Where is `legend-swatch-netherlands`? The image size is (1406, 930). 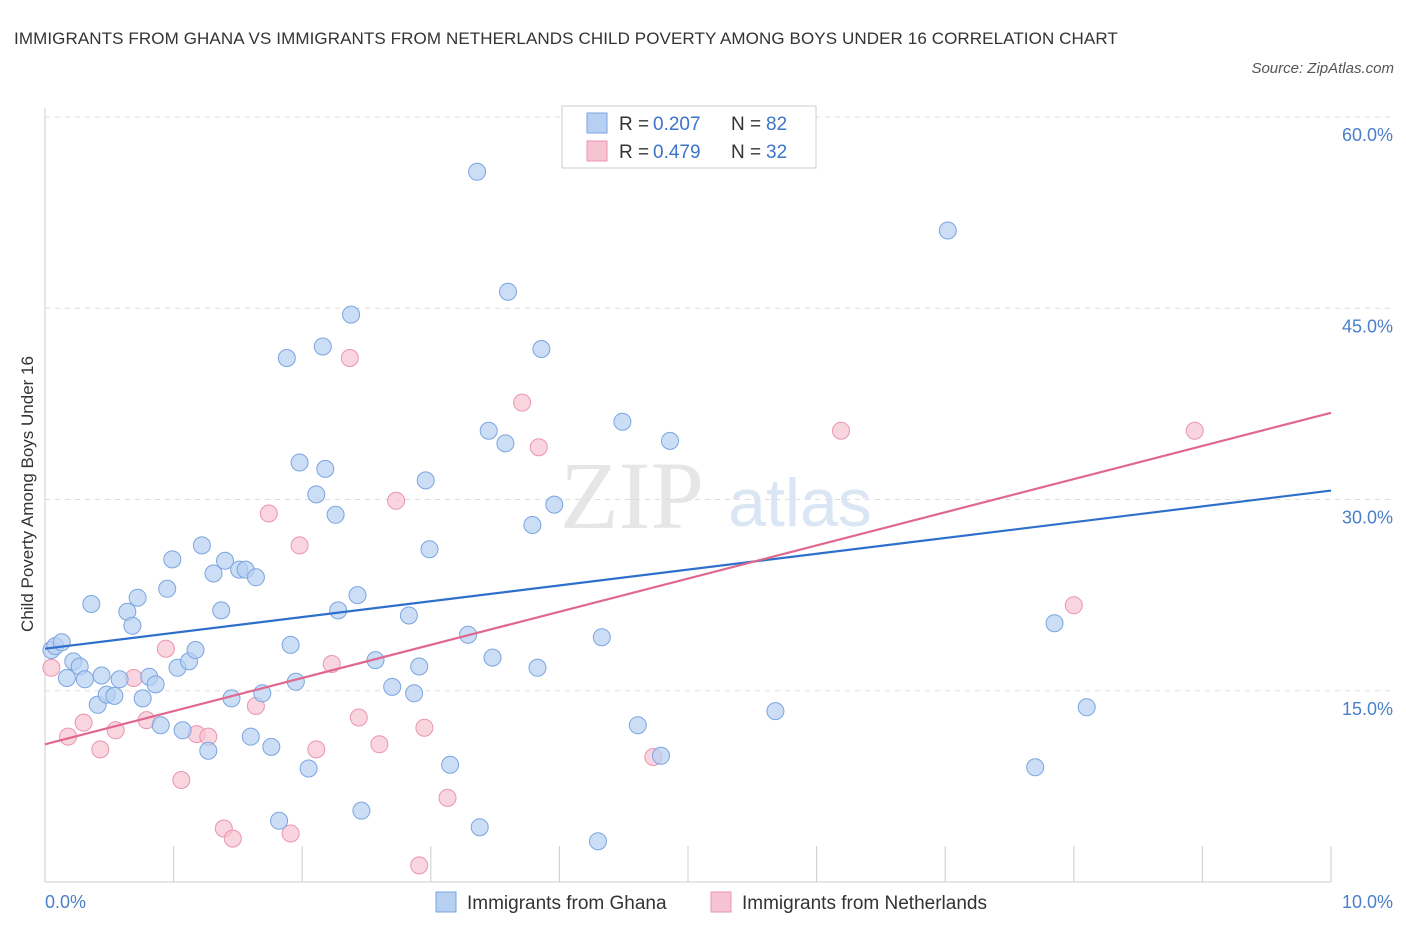
legend-swatch-netherlands is located at coordinates (597, 151).